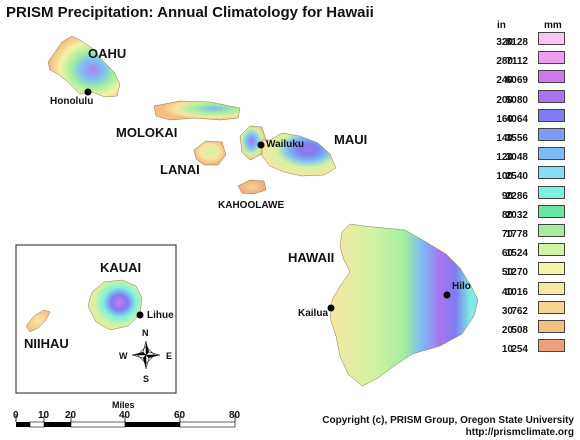 This screenshot has height=440, width=580. What do you see at coordinates (504, 176) in the screenshot?
I see `legend-value-in: 100` at bounding box center [504, 176].